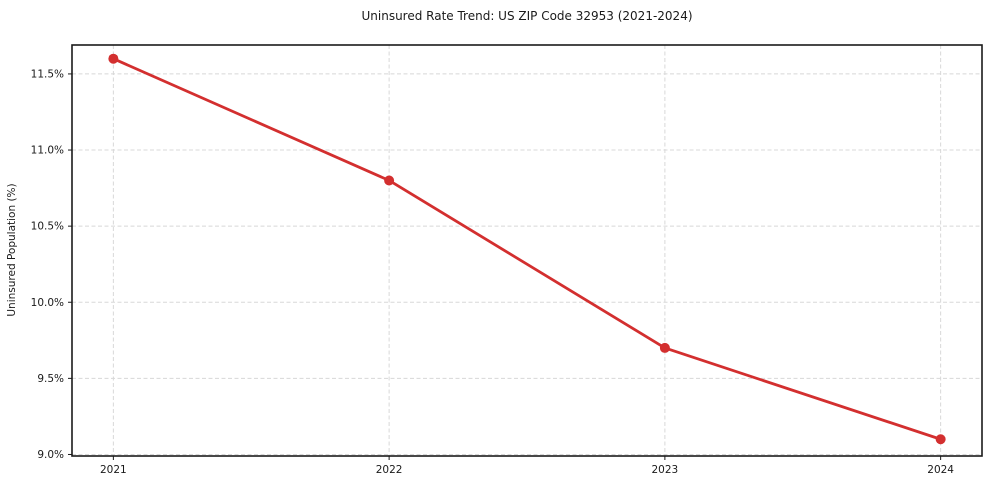 The width and height of the screenshot is (989, 490). Describe the element at coordinates (50, 455) in the screenshot. I see `y-tick-label: 9.0%` at that location.